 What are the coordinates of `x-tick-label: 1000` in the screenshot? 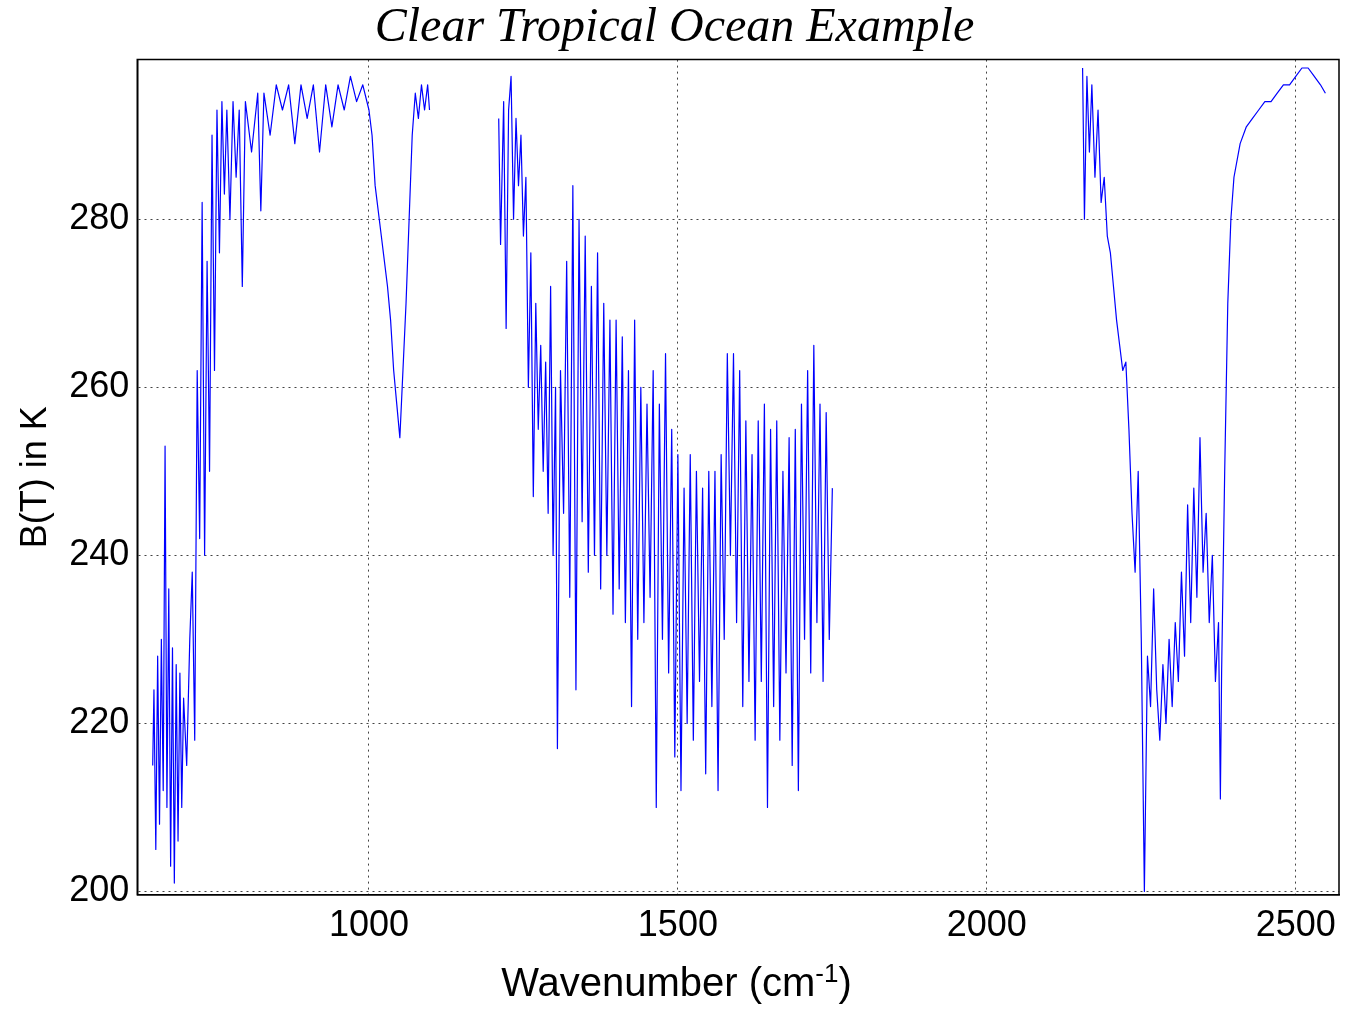 It's located at (369, 924).